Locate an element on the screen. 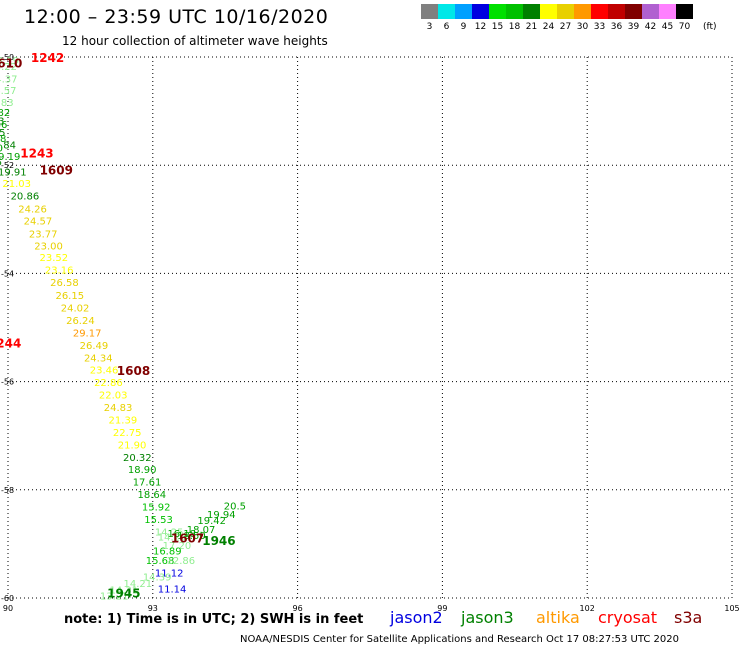  x-tick-label: 105 is located at coordinates (731, 608).